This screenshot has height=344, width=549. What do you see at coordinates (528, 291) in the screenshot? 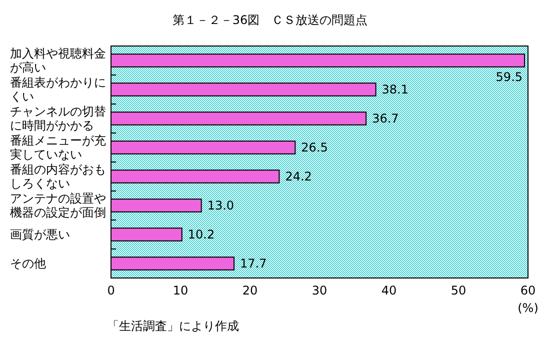
I see `x-tick-label: 60` at bounding box center [528, 291].